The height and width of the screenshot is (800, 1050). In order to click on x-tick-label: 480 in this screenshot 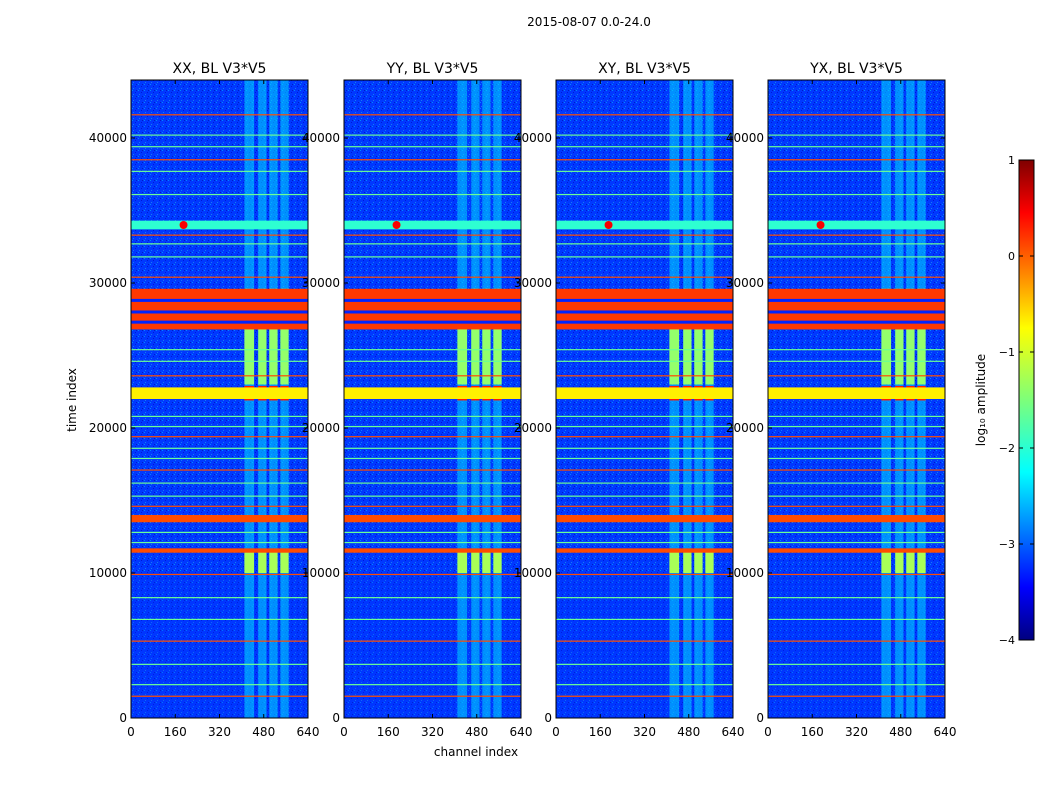, I will do `click(688, 732)`.